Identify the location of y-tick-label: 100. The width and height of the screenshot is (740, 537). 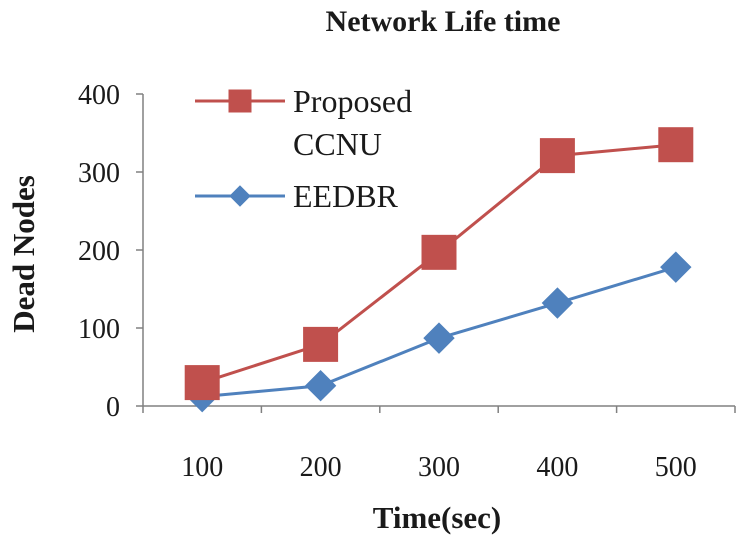
(99, 329).